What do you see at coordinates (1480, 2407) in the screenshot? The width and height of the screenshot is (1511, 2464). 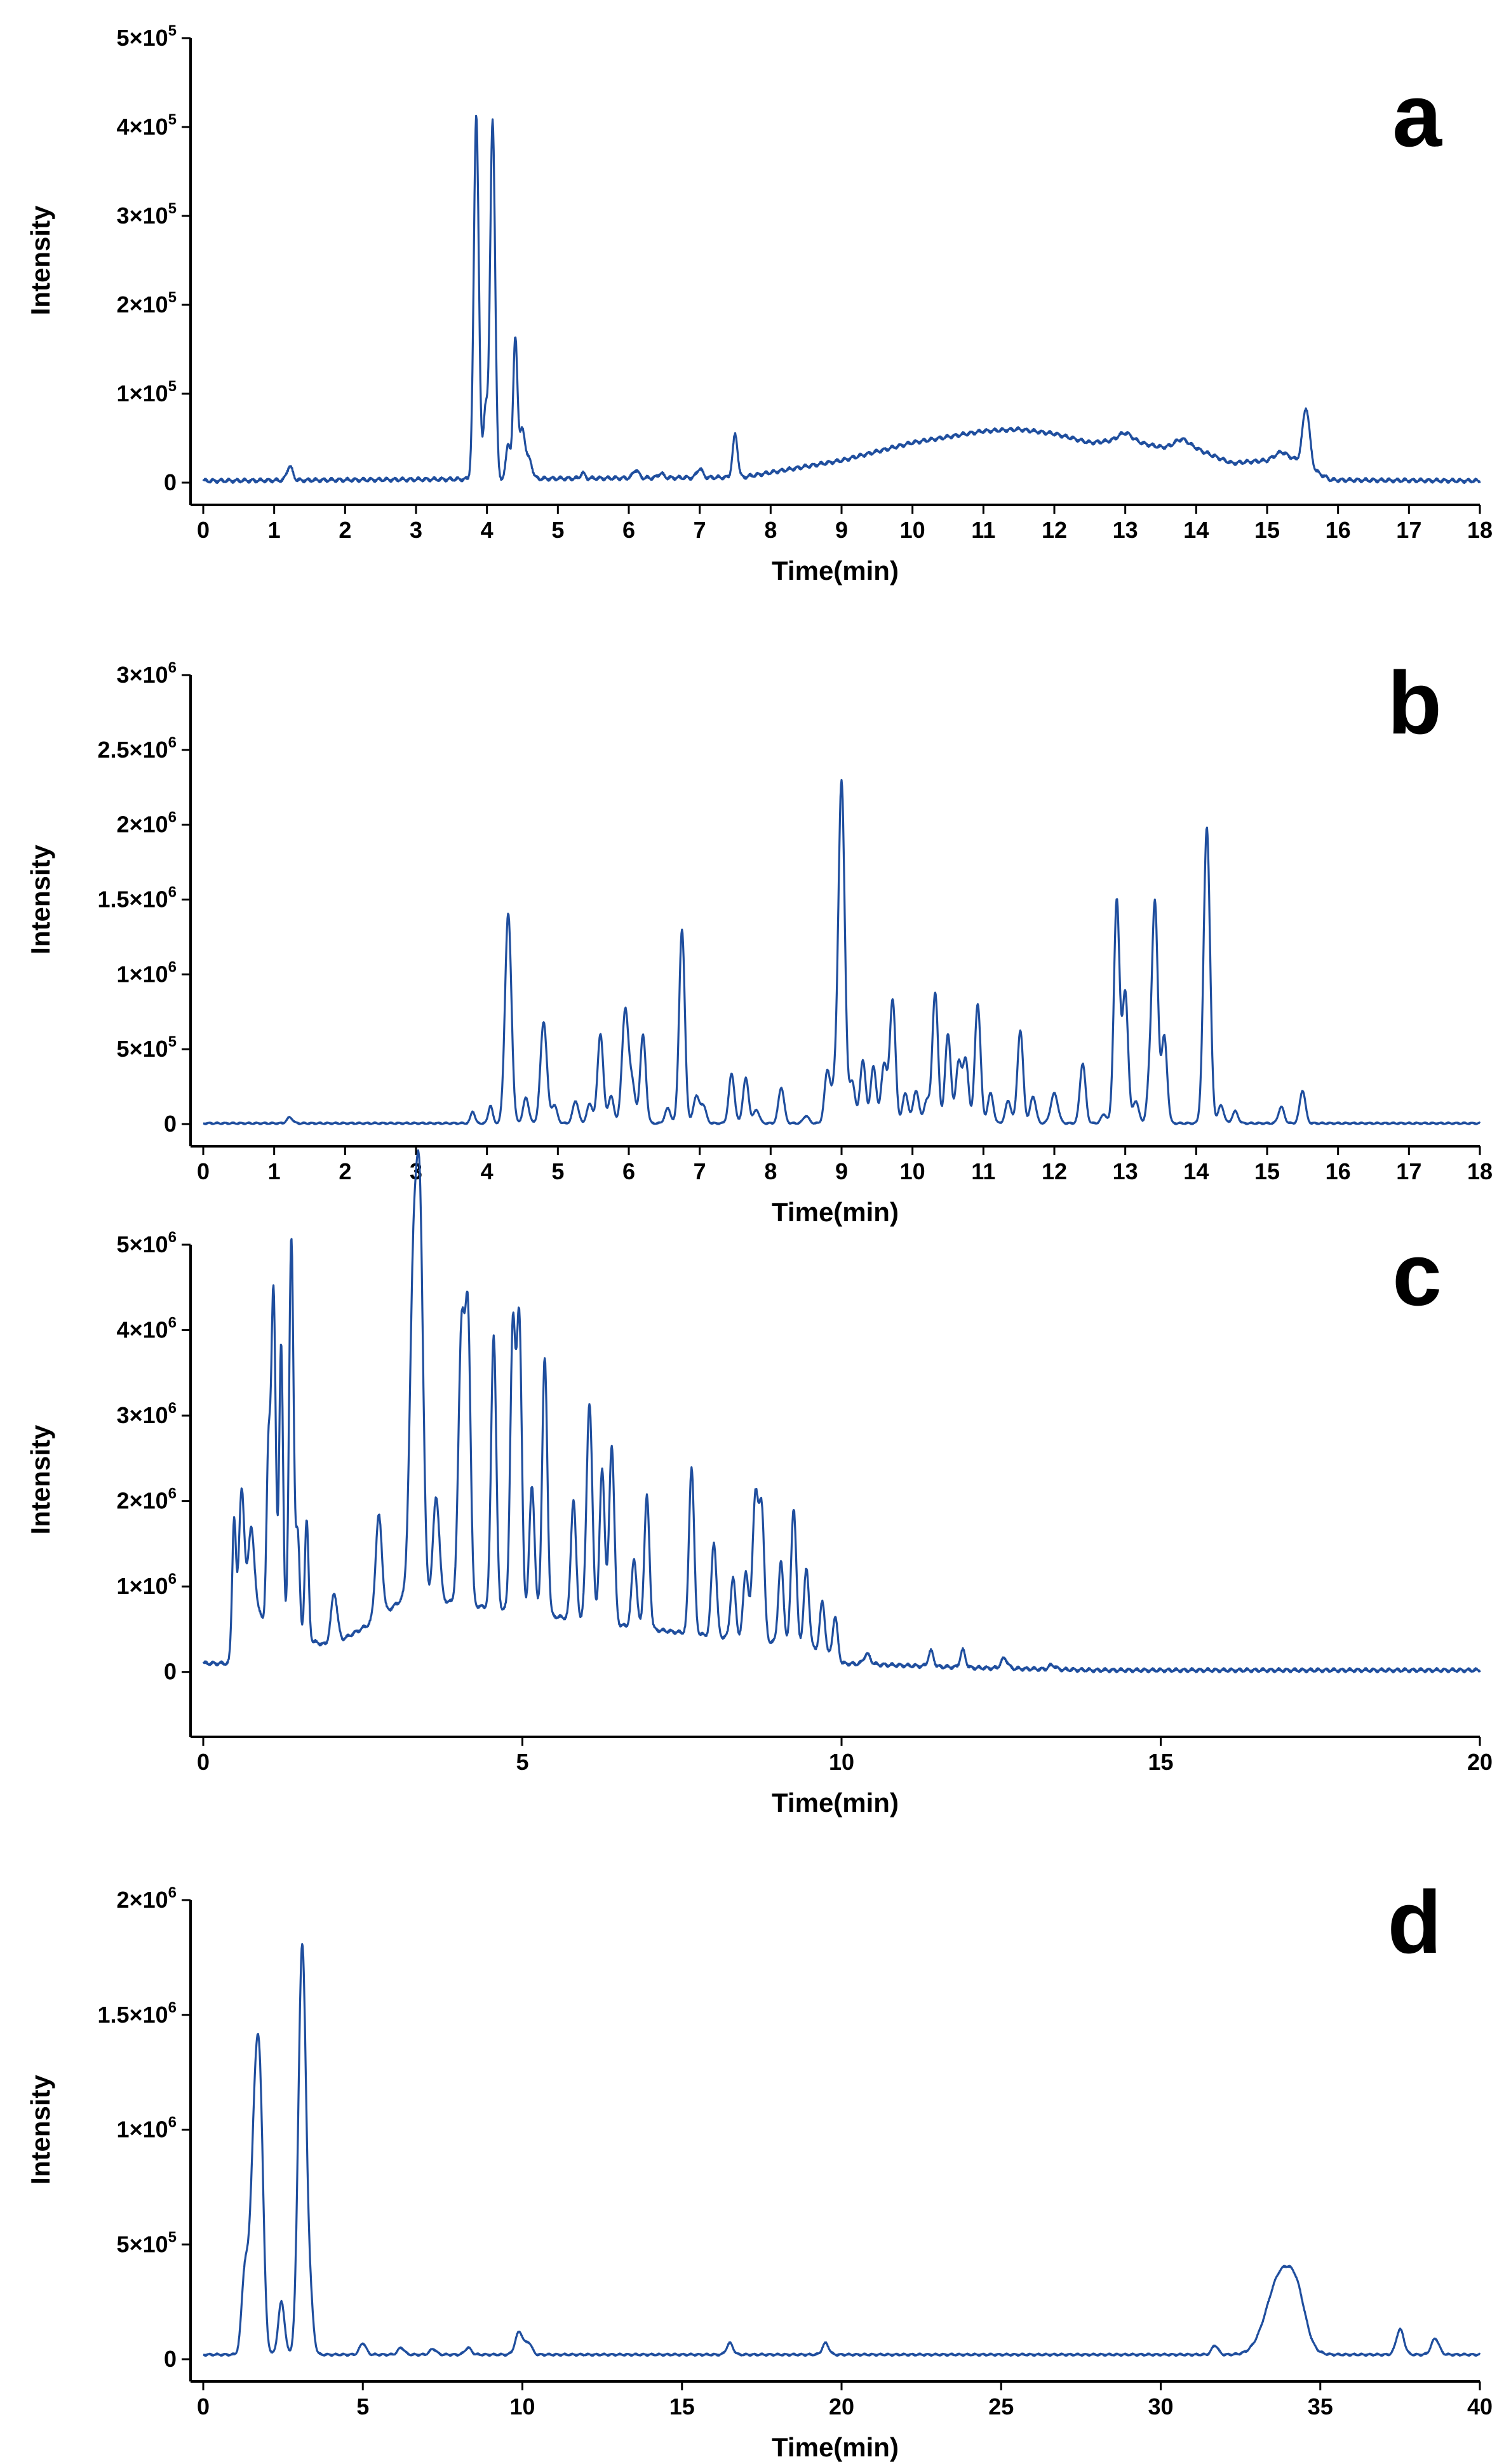 I see `x-tick-label: 40` at bounding box center [1480, 2407].